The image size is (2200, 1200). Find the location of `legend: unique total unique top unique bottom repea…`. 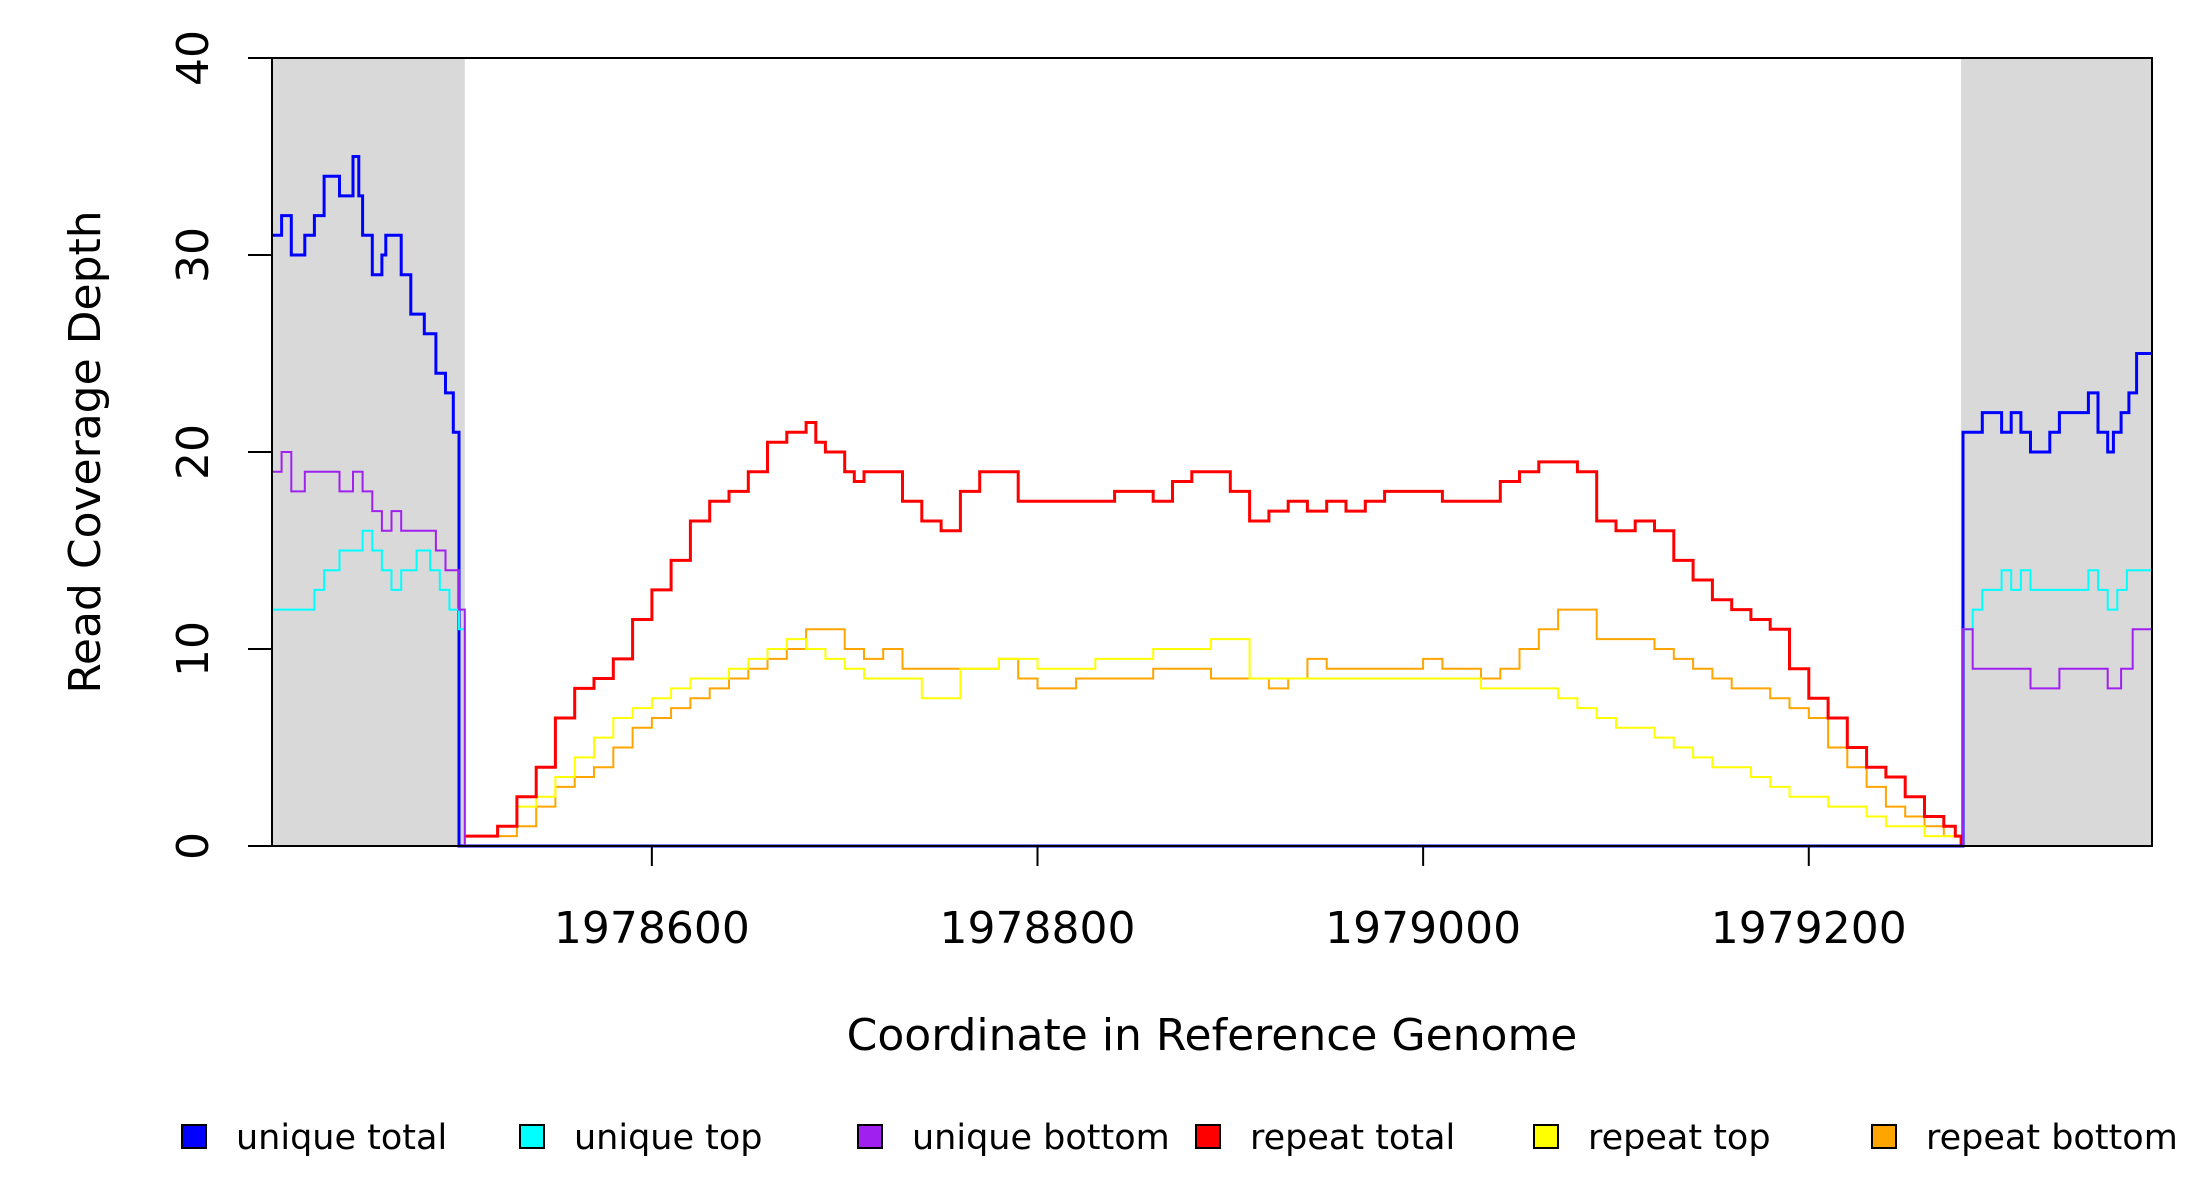

legend: unique total unique top unique bottom repea… is located at coordinates (1179, 1138).